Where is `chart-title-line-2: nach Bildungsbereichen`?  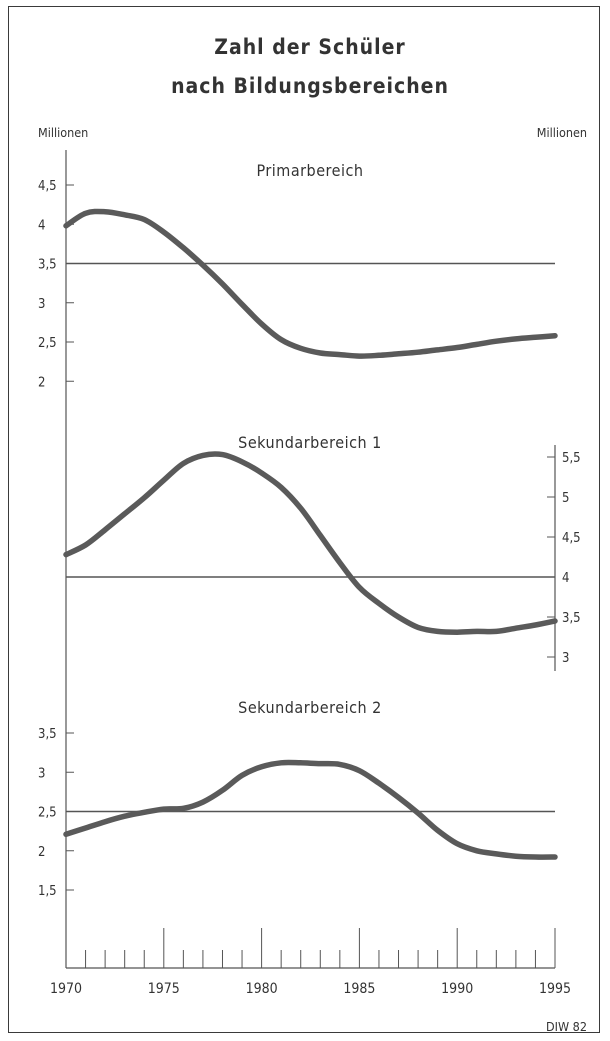
chart-title-line-2: nach Bildungsbereichen is located at coordinates (310, 86).